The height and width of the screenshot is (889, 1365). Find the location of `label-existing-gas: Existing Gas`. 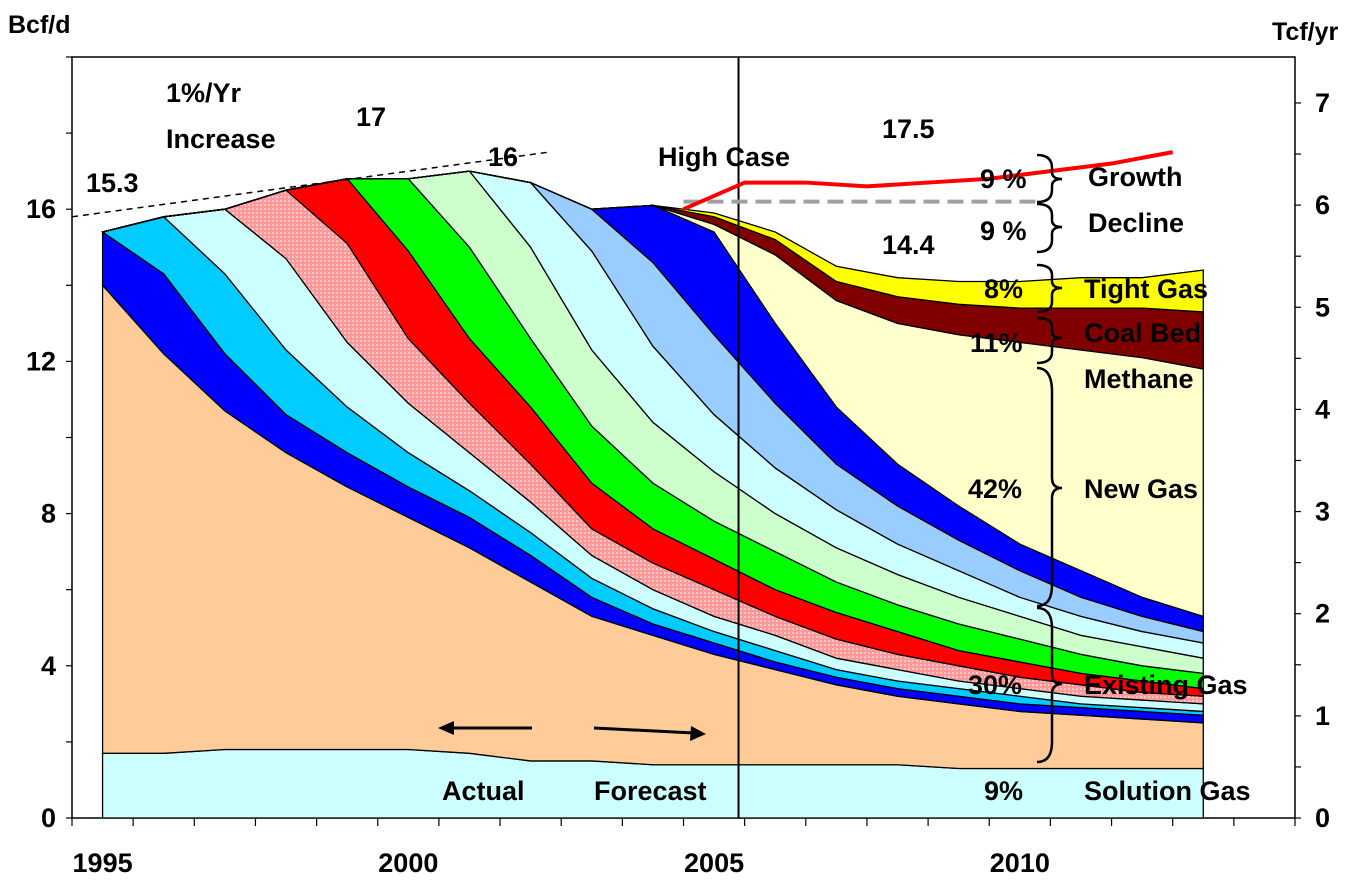

label-existing-gas: Existing Gas is located at coordinates (1166, 685).